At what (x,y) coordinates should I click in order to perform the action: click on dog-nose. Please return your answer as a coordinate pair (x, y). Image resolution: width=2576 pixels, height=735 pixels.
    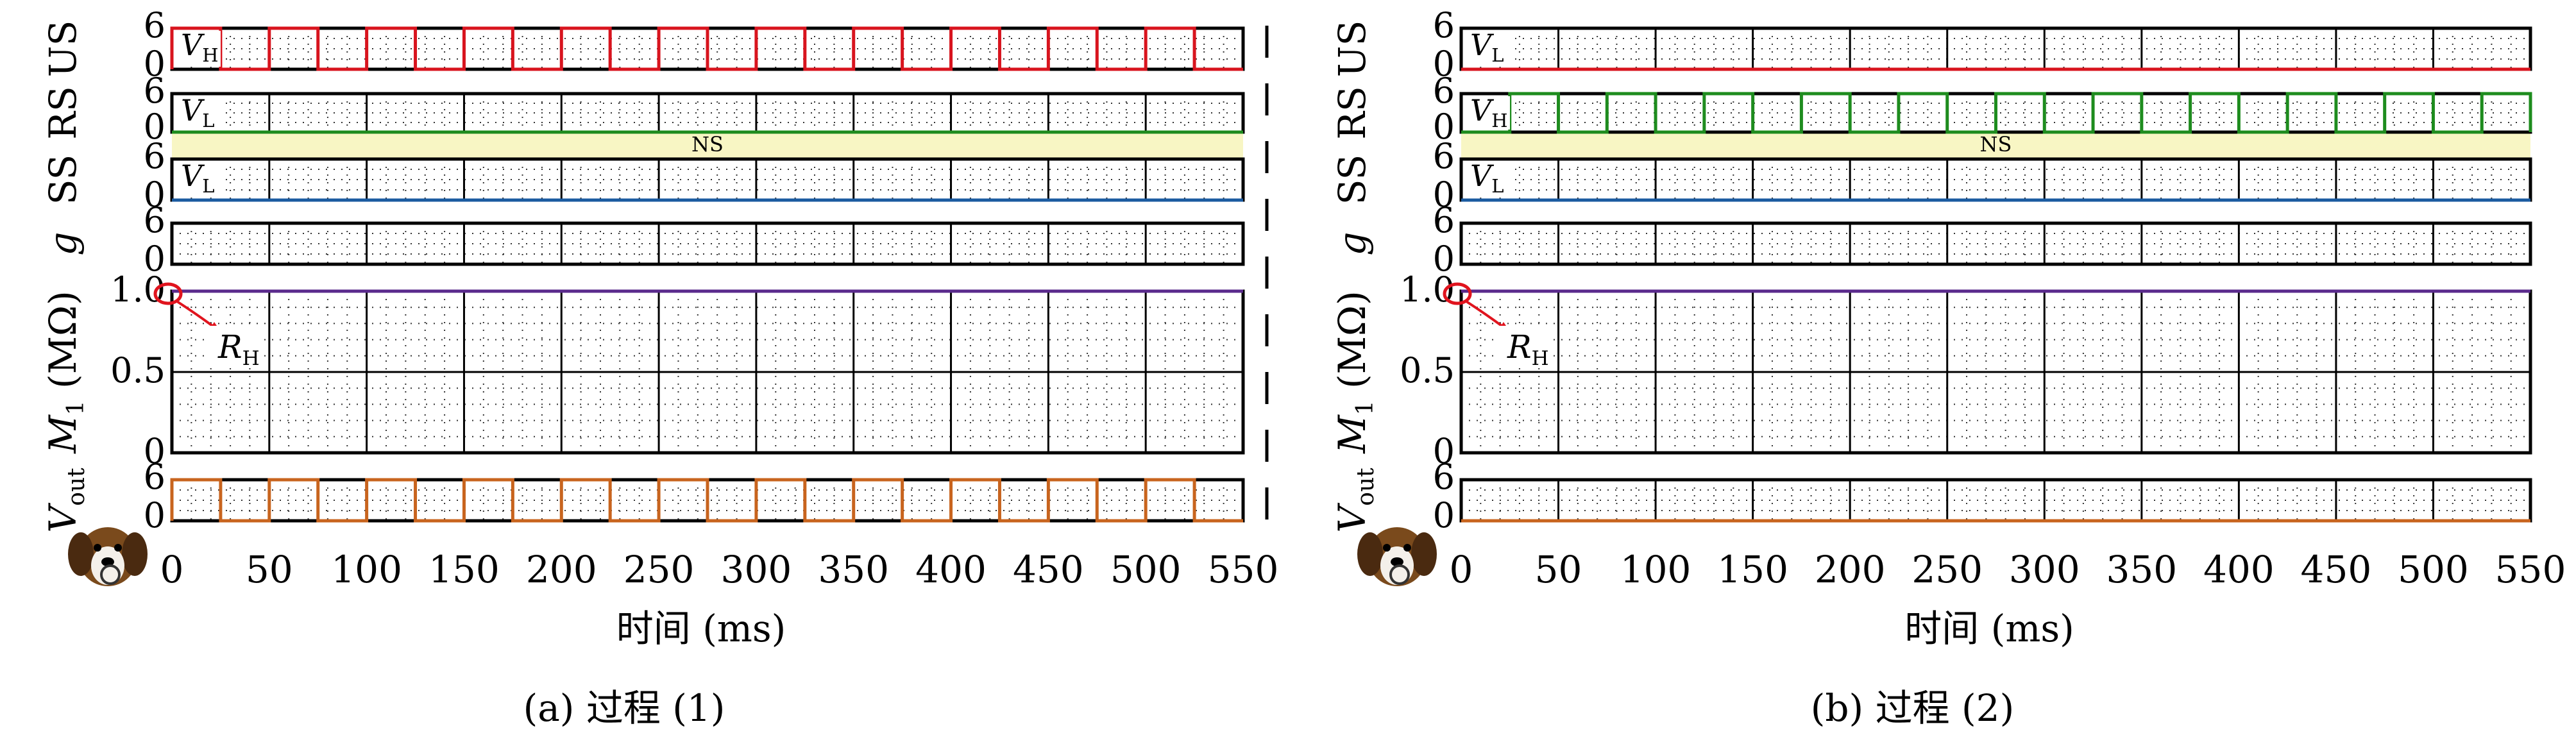
    Looking at the image, I should click on (1397, 561).